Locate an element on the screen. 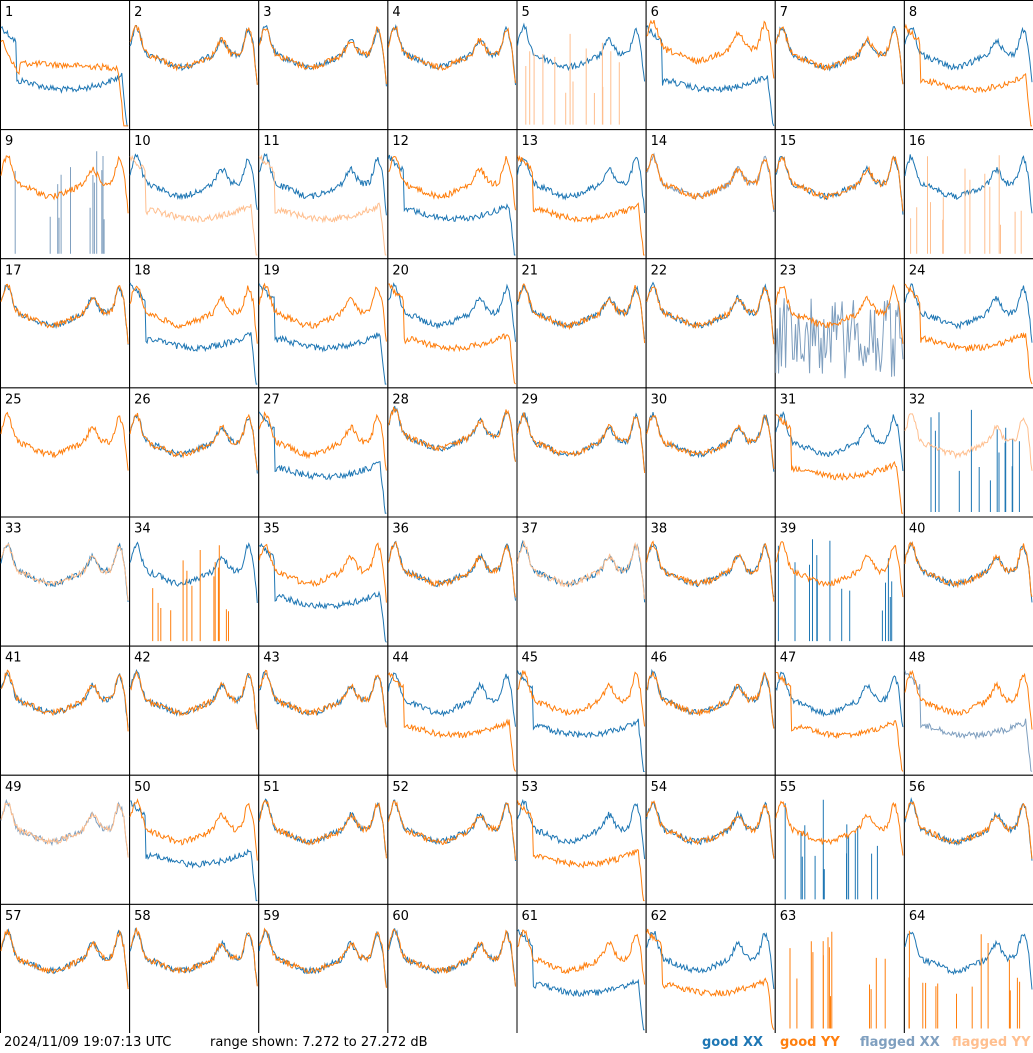  panel-number: 34 is located at coordinates (142, 529).